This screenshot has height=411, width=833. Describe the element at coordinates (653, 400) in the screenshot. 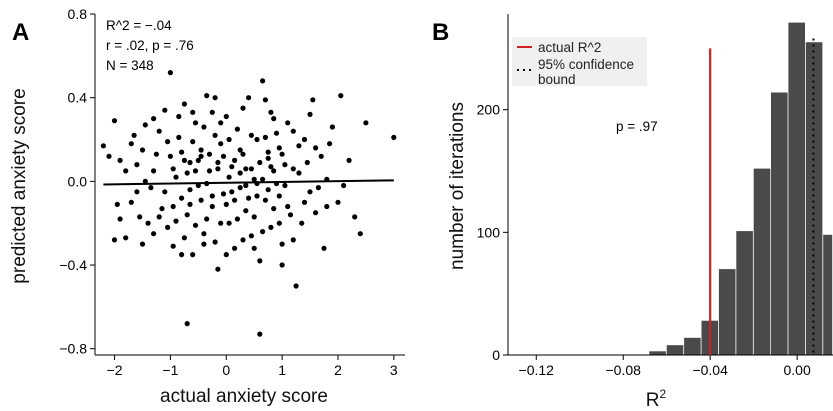

I see `x-axis-title-base: R` at that location.